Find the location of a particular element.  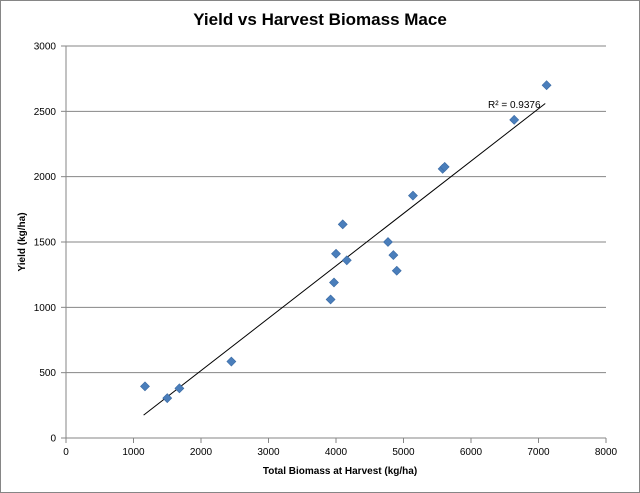

x-tick-label: 6000 is located at coordinates (471, 452).